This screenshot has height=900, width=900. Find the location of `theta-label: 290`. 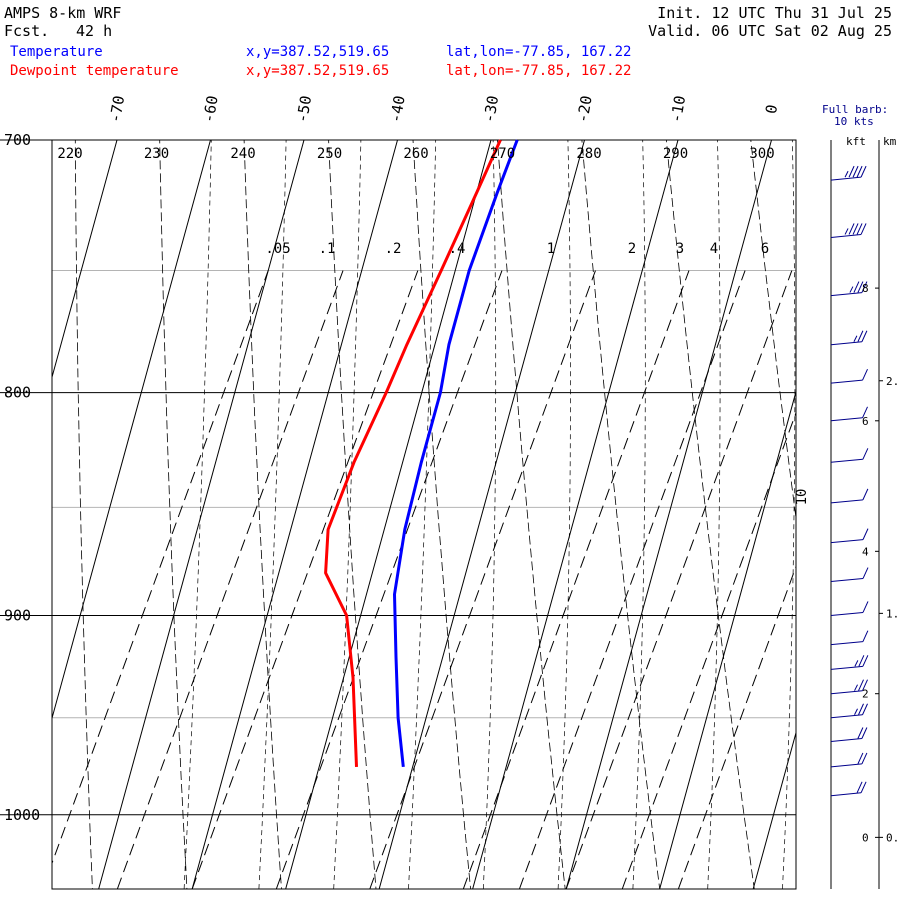

theta-label: 290 is located at coordinates (675, 154).